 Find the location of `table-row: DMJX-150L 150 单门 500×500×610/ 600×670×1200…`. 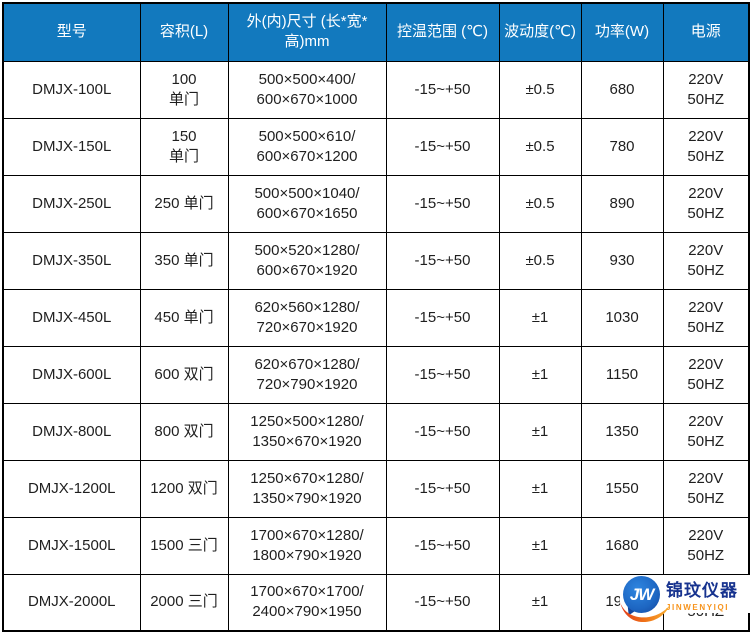

table-row: DMJX-150L 150 单门 500×500×610/ 600×670×1200… is located at coordinates (376, 146).